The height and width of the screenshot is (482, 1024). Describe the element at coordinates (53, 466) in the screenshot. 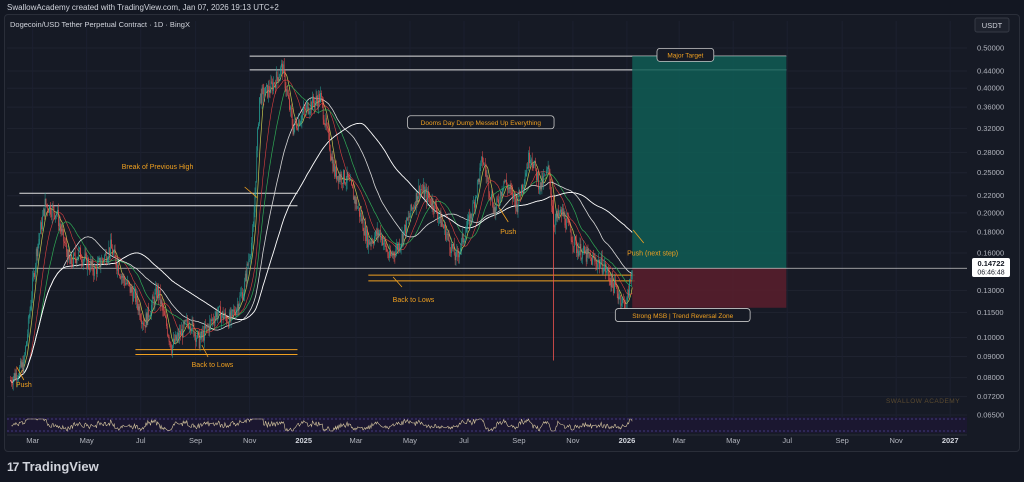

I see `tradingview-logo: 17 TradingView` at that location.